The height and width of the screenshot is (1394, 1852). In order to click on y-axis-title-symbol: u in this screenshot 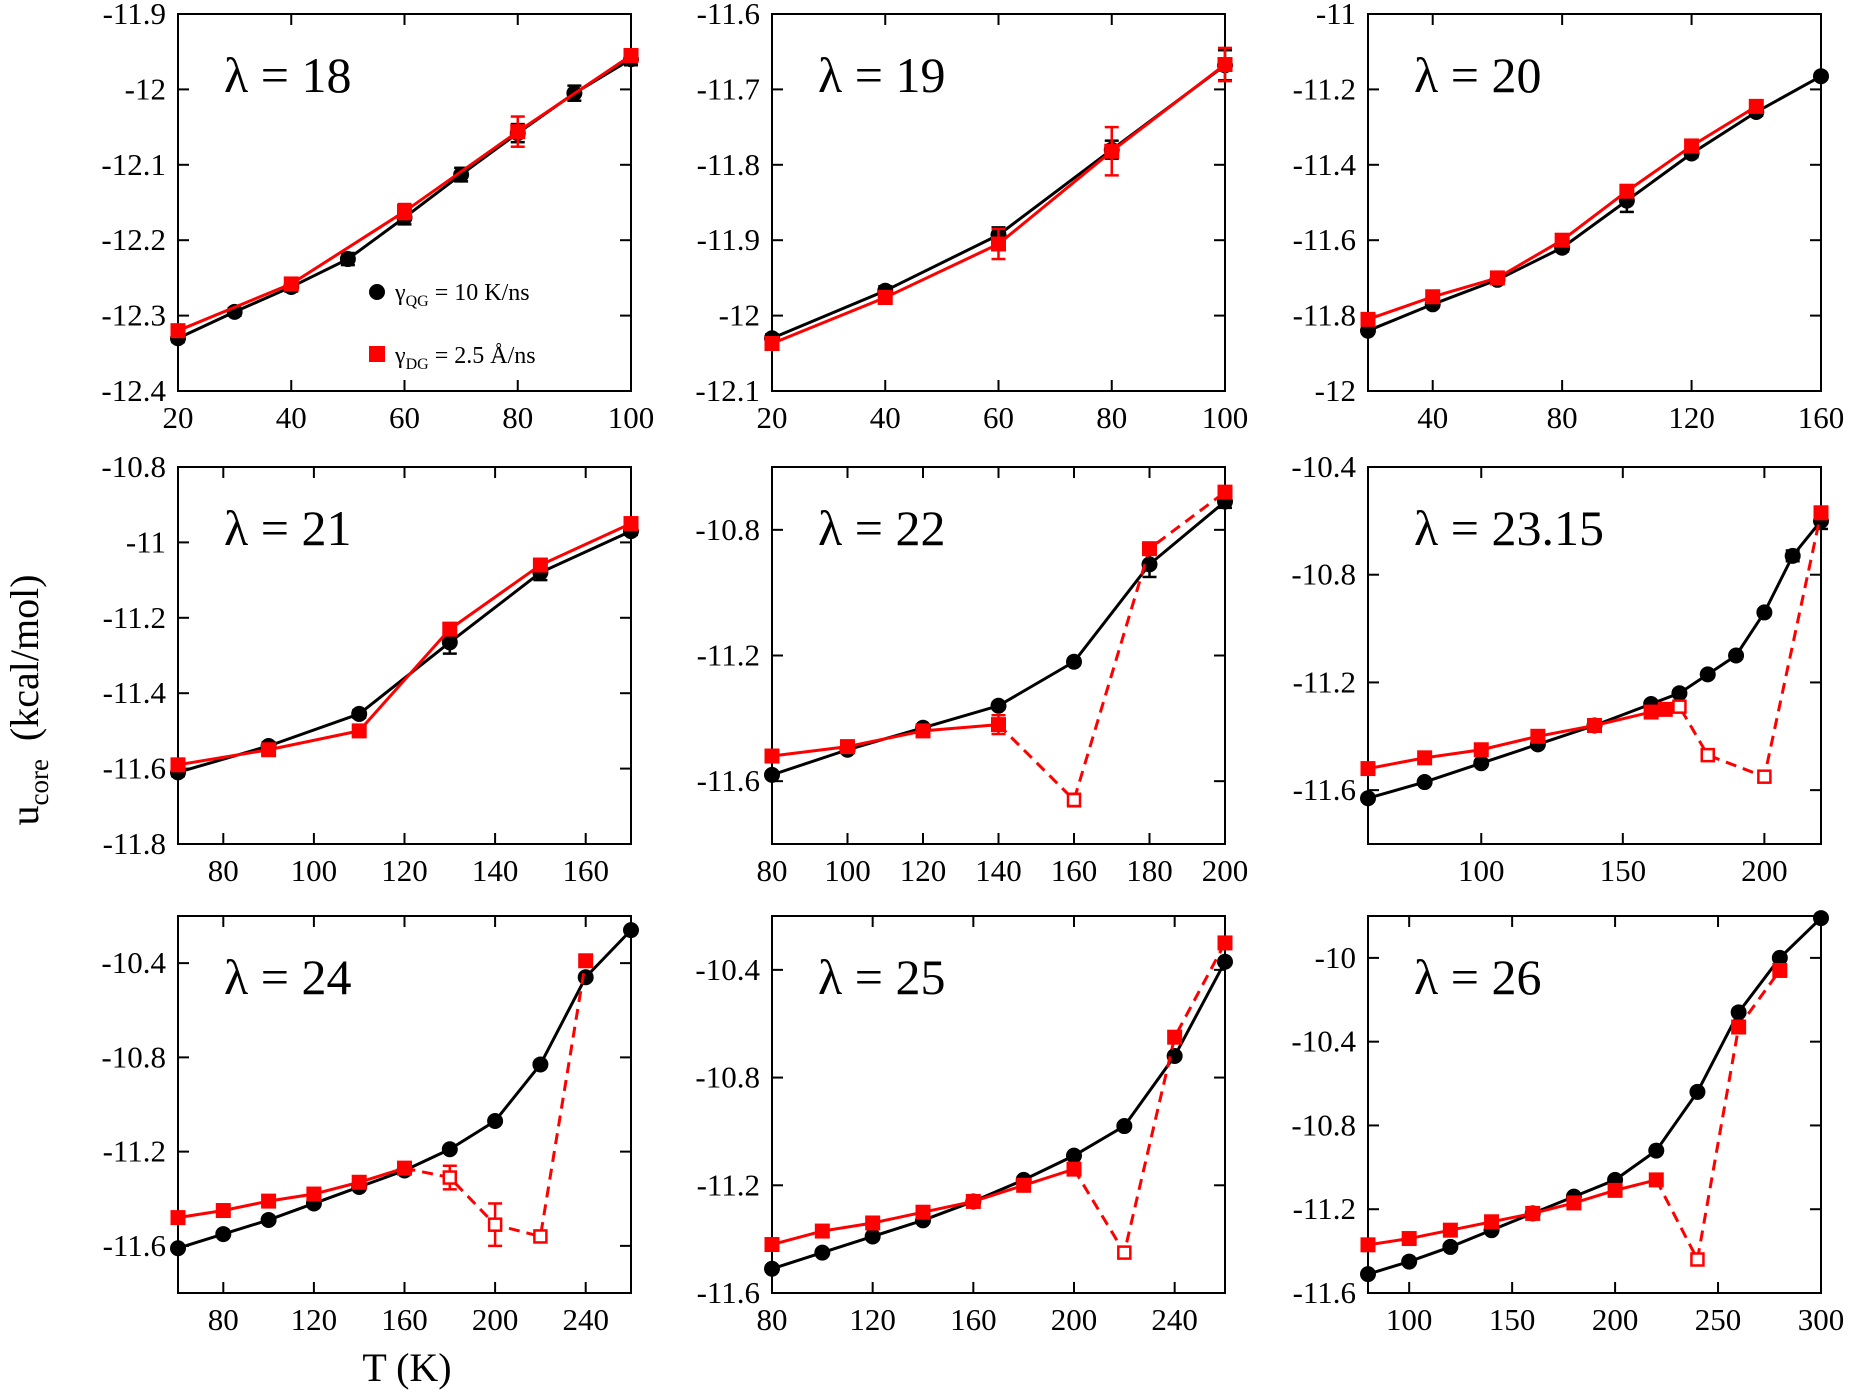, I will do `click(24, 816)`.